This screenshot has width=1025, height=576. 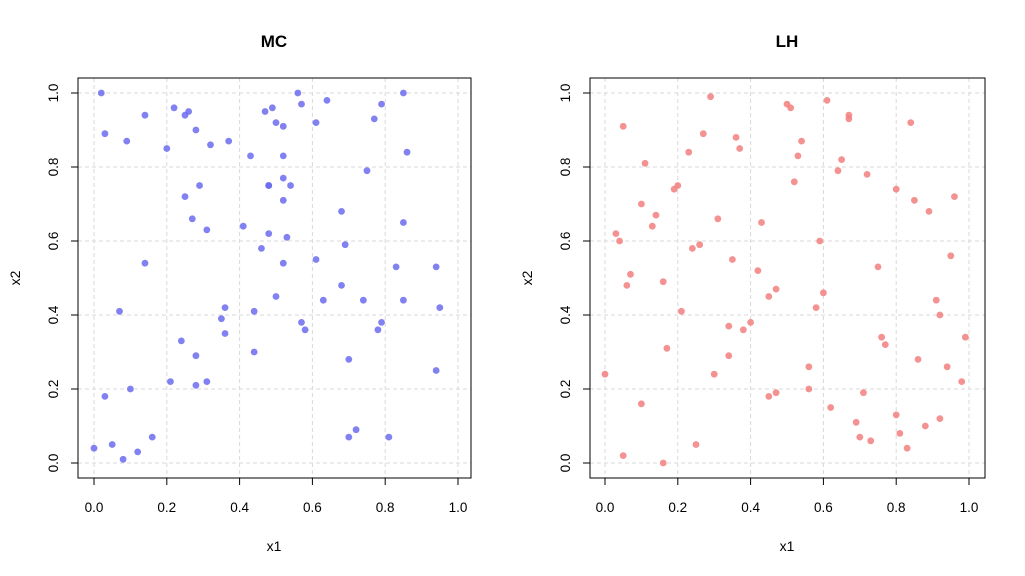 I want to click on x-tick-label: 0.4, so click(x=239, y=507).